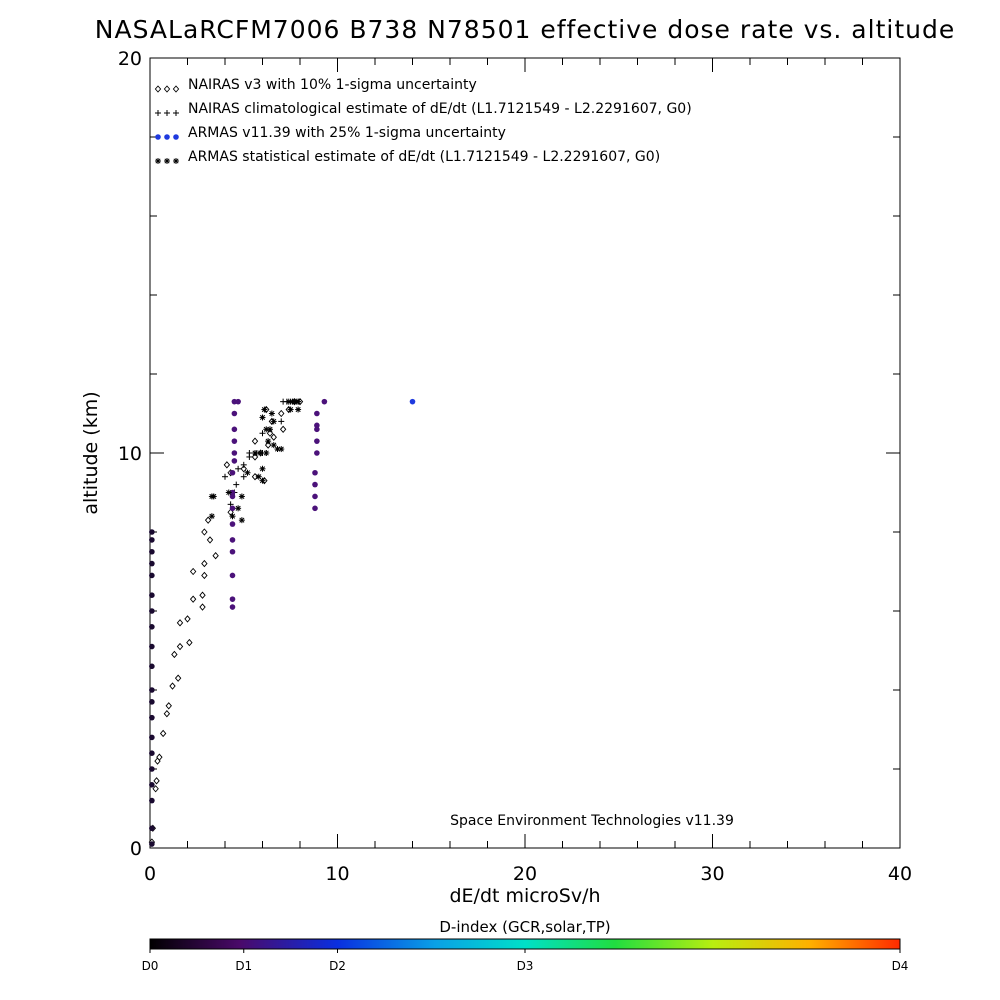 The image size is (1000, 1000). What do you see at coordinates (91, 452) in the screenshot?
I see `y-axis-label: altitude (km)` at bounding box center [91, 452].